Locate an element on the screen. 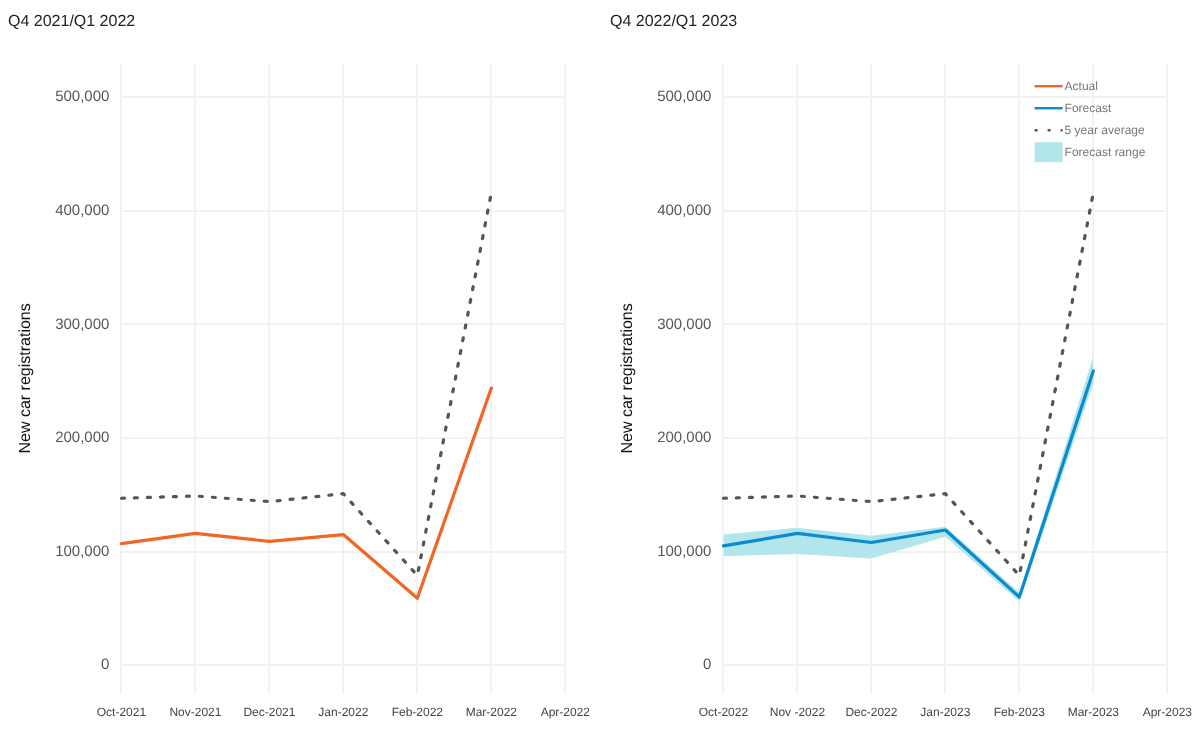 Image resolution: width=1204 pixels, height=740 pixels. chart-title: Q4 2022/Q1 2023 is located at coordinates (674, 21).